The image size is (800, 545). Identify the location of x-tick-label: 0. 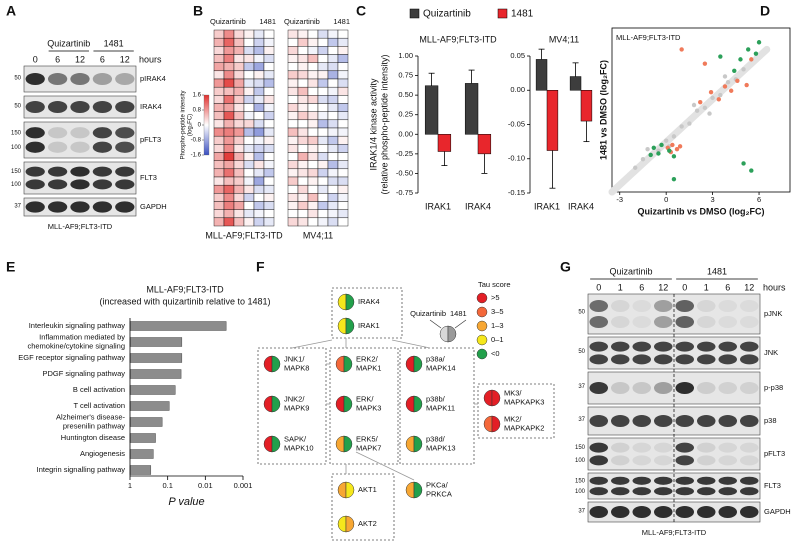
(666, 199).